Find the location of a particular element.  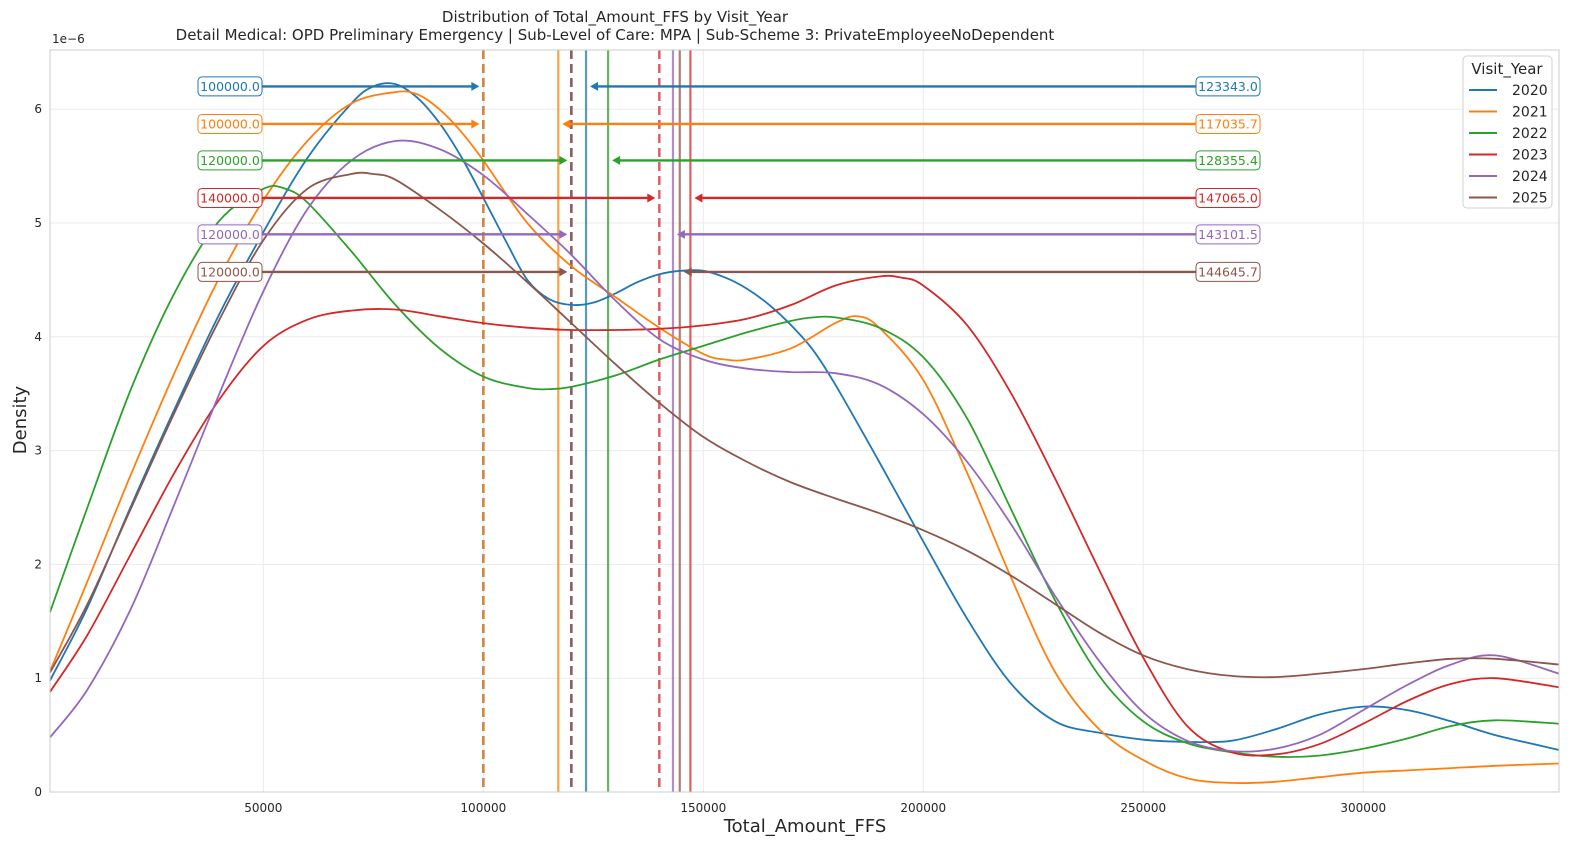

legend-title: Visit_Year is located at coordinates (1507, 69).